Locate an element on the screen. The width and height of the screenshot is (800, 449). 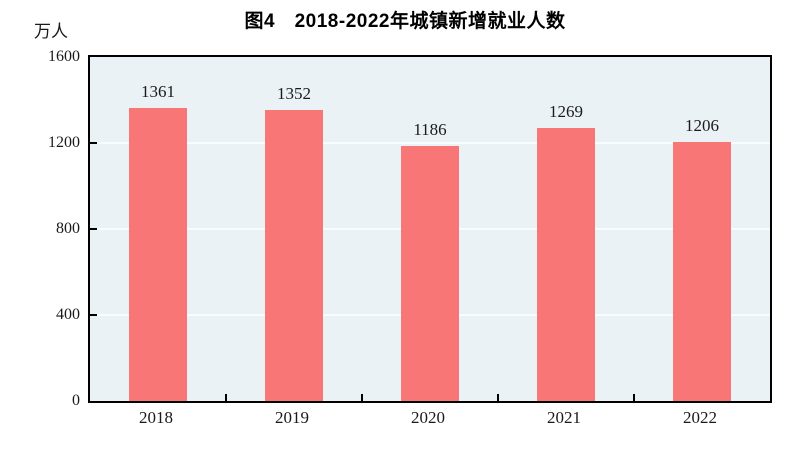
y-tick-label: 0 is located at coordinates (76, 400).